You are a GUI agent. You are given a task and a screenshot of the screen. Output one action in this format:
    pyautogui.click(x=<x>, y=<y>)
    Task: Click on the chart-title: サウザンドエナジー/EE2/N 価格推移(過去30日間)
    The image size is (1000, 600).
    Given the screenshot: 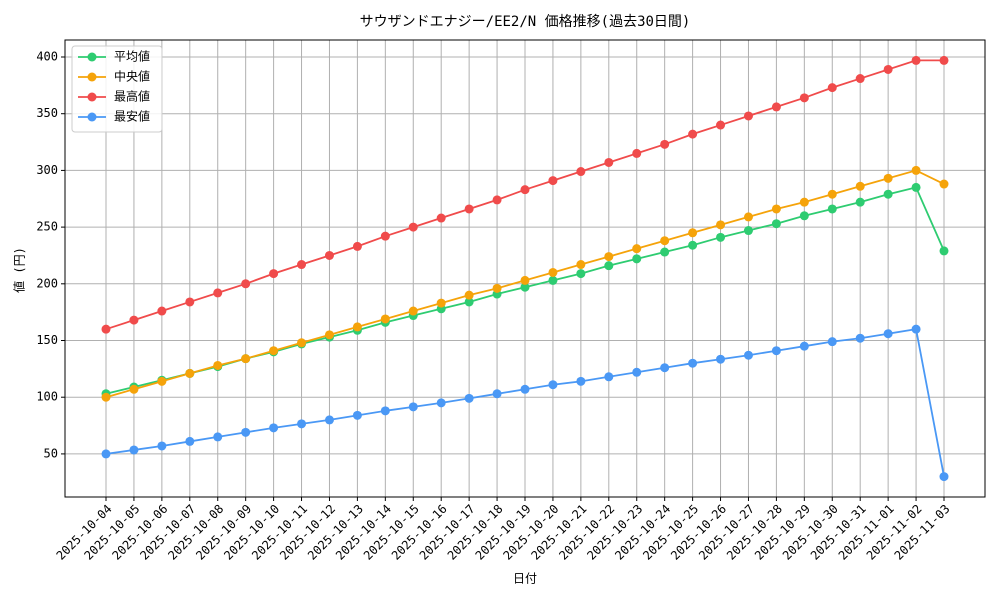 What is the action you would take?
    pyautogui.click(x=525, y=22)
    